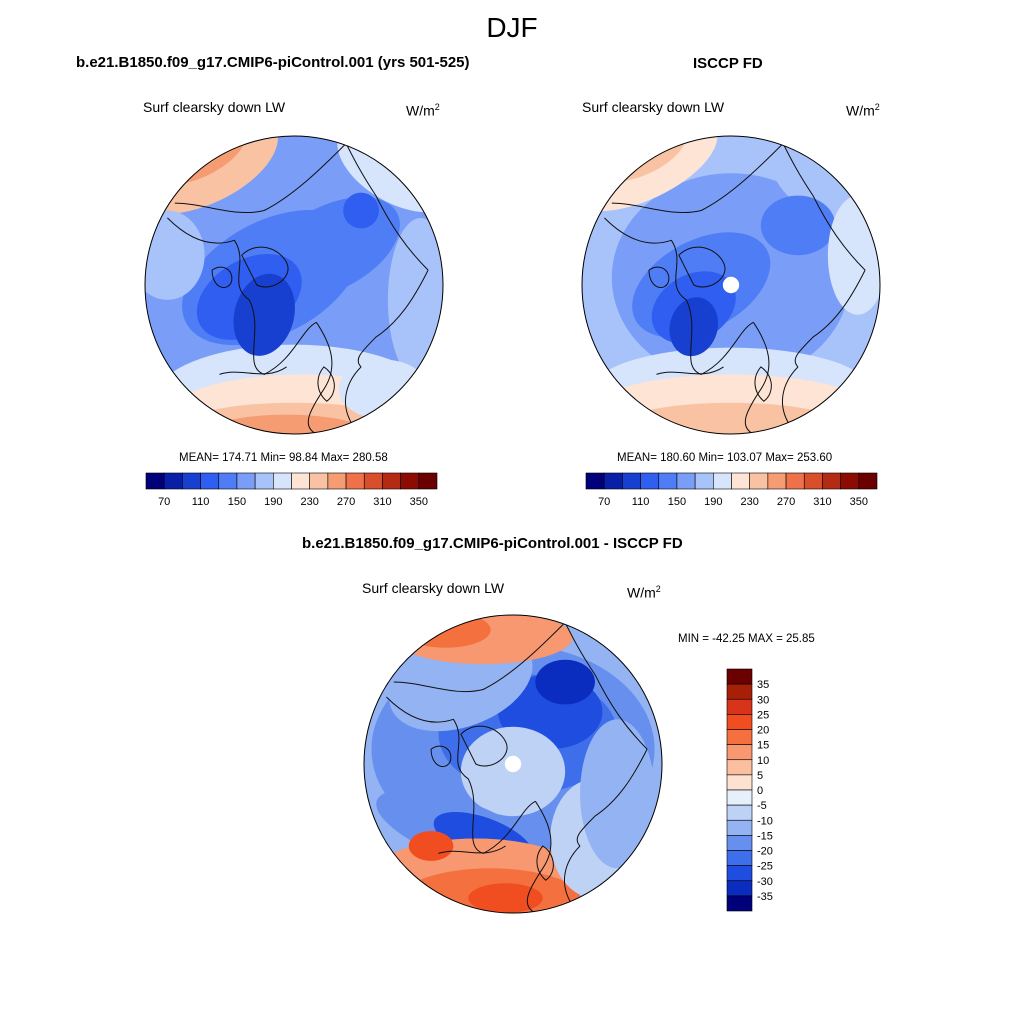 Image resolution: width=1024 pixels, height=1024 pixels. I want to click on colorbar-tick-label: 150, so click(677, 502).